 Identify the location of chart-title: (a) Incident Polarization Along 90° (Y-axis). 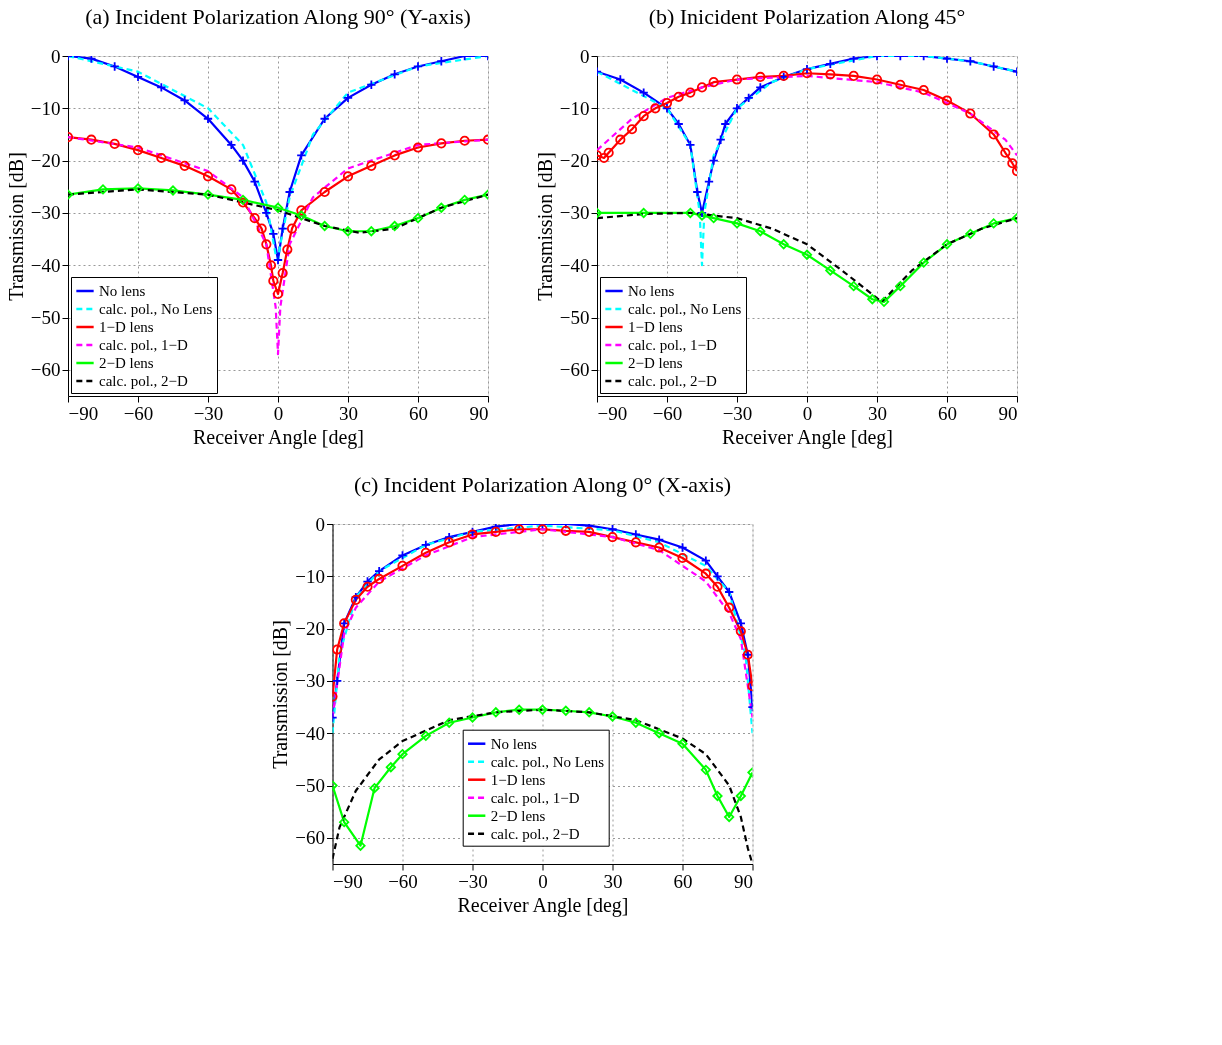
(278, 16).